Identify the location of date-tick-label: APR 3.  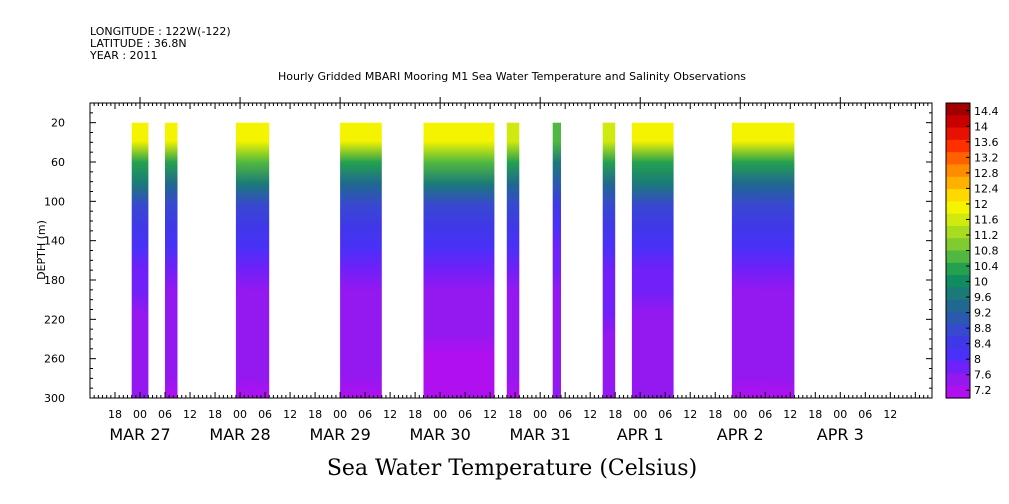
(840, 434).